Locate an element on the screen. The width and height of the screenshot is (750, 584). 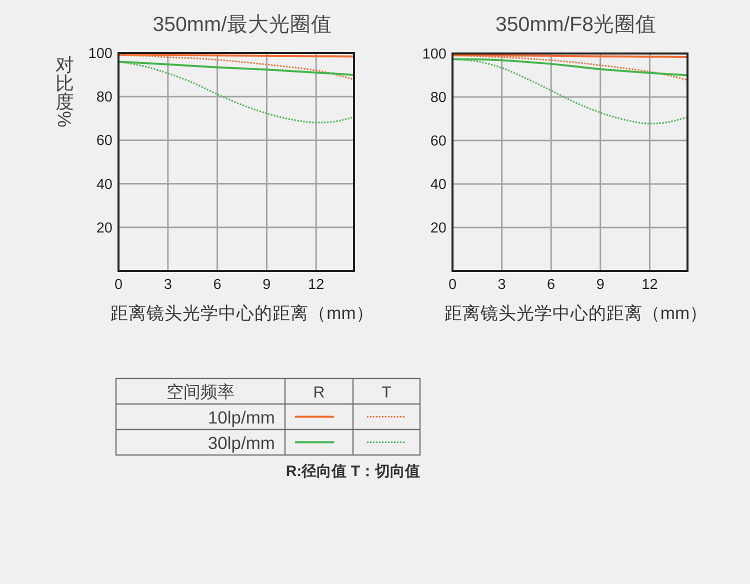
legend-item: 30lp/mm is located at coordinates (306, 442).